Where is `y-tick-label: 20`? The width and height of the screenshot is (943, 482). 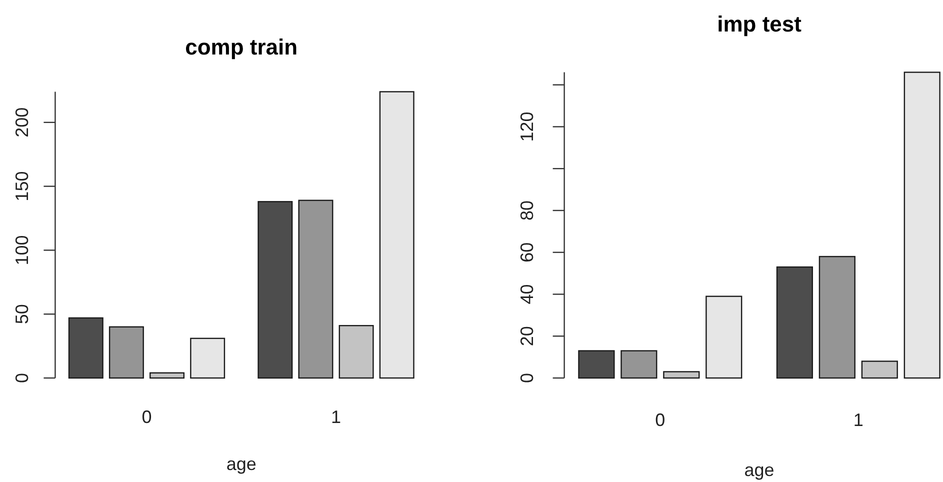 y-tick-label: 20 is located at coordinates (527, 336).